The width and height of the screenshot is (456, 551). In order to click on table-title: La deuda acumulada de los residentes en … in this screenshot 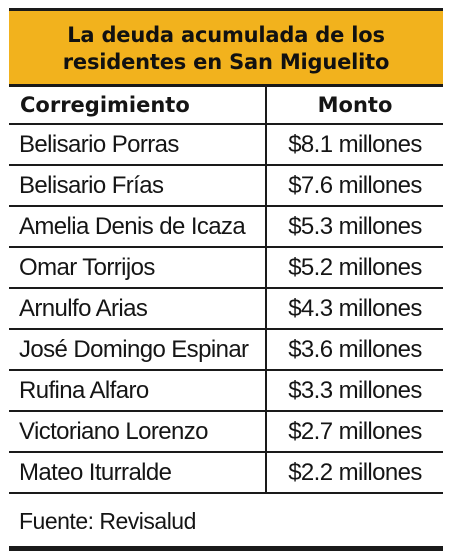, I will do `click(226, 46)`.